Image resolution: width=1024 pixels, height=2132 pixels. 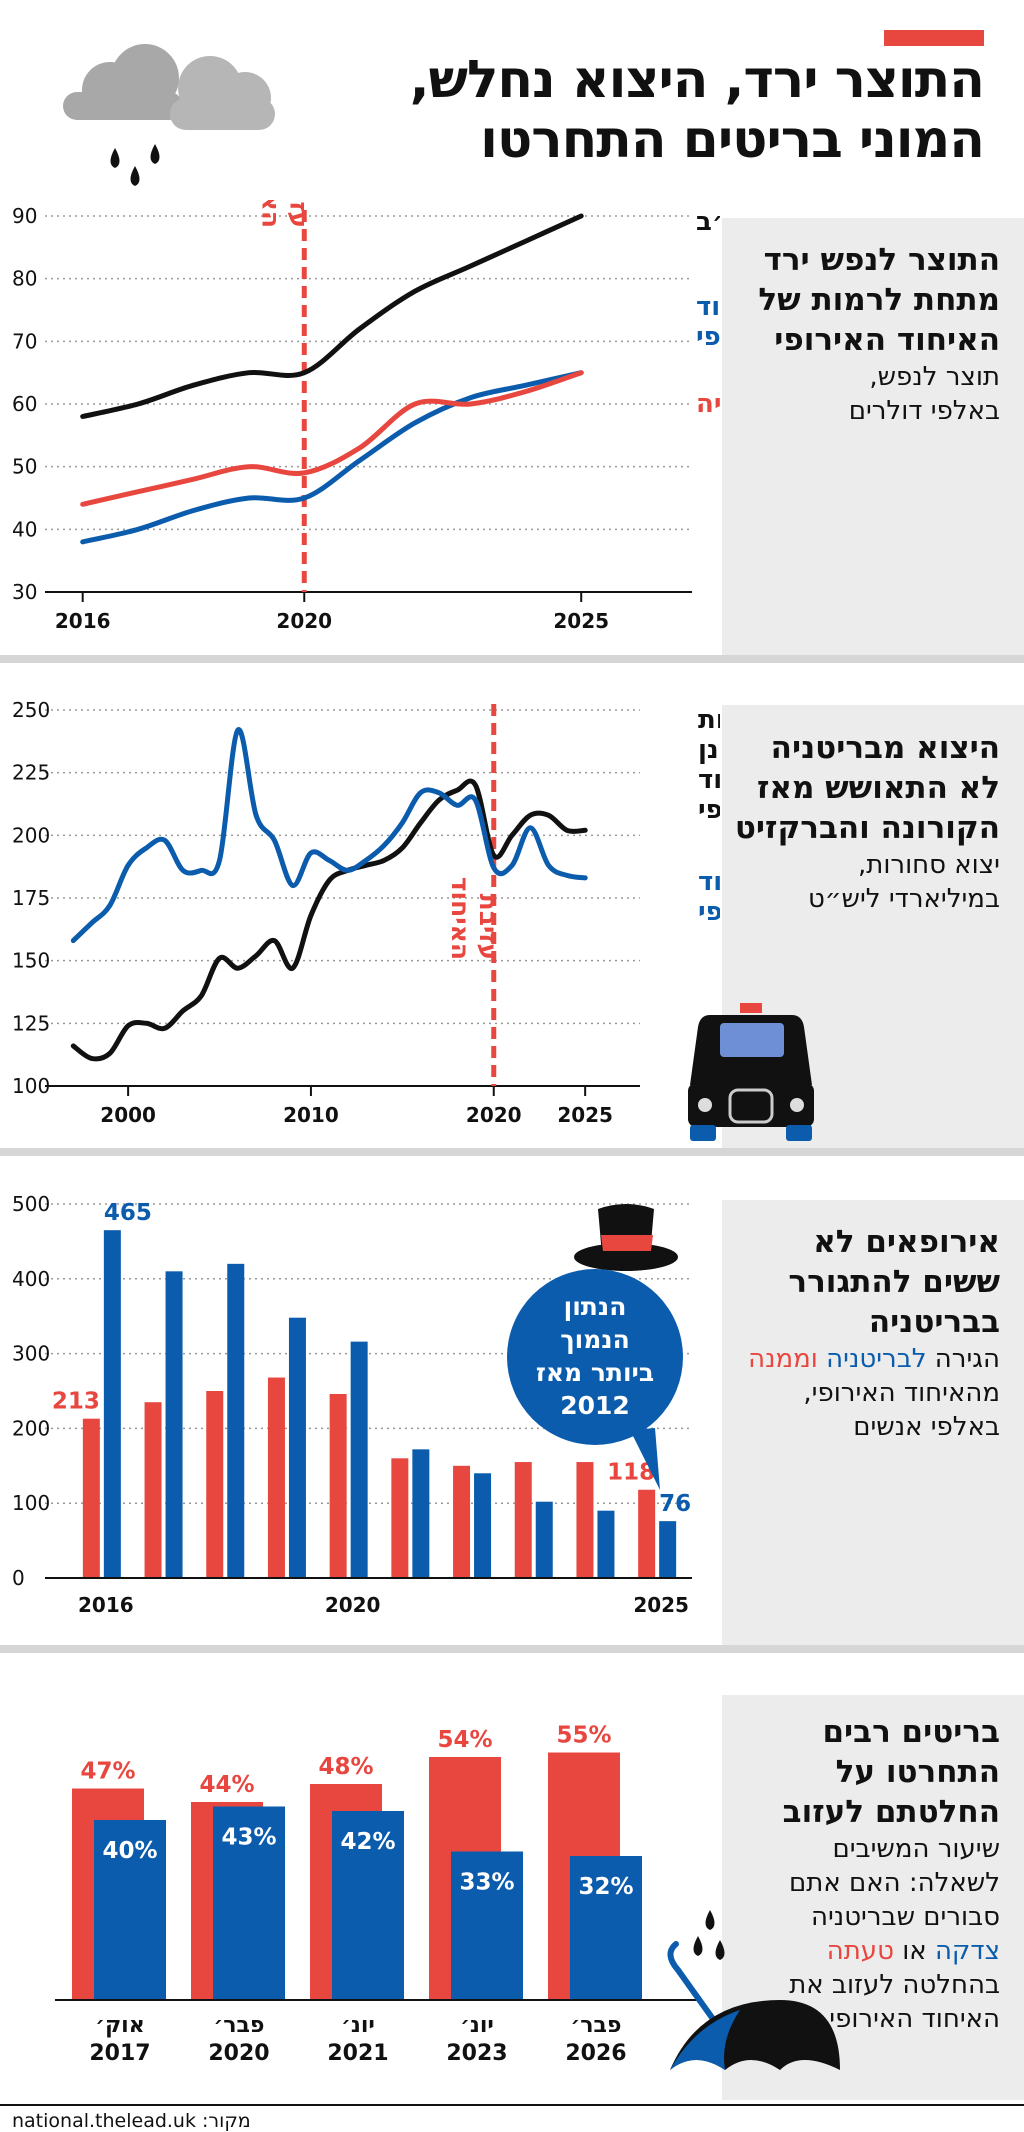 What do you see at coordinates (903, 899) in the screenshot?
I see `exports-sub-2: במיליארדי ליש״ט` at bounding box center [903, 899].